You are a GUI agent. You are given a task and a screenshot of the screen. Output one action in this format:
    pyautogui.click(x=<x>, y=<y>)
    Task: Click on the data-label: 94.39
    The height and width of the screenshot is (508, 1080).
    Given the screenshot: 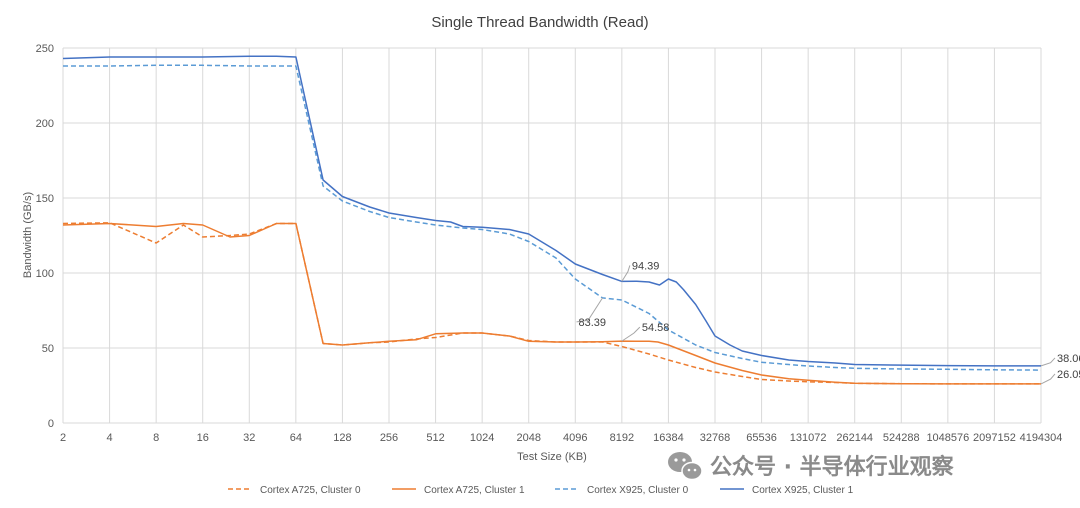 What is the action you would take?
    pyautogui.click(x=646, y=266)
    